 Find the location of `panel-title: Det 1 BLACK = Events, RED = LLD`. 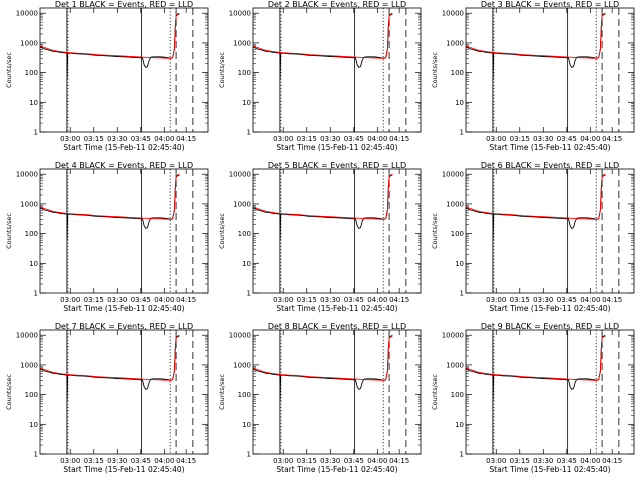

panel-title: Det 1 BLACK = Events, RED = LLD is located at coordinates (124, 4).